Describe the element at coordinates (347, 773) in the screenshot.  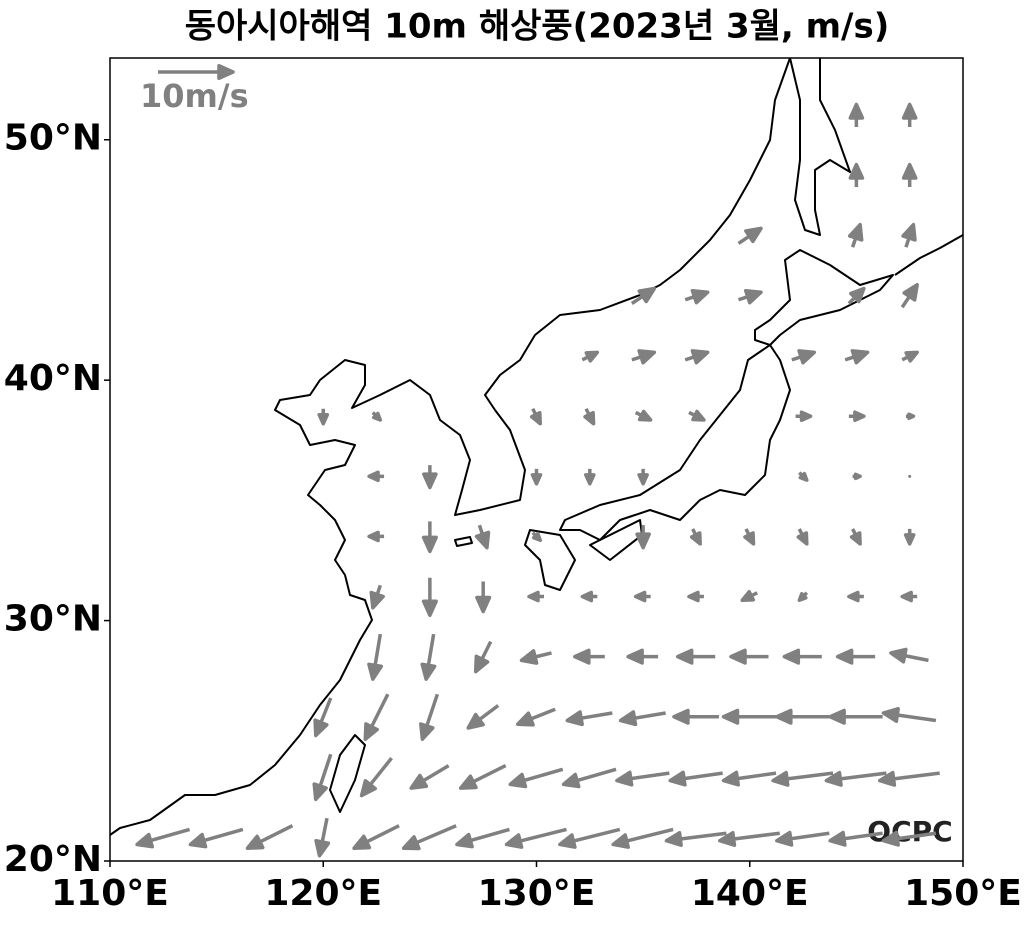
I see `coastline-taiwan` at that location.